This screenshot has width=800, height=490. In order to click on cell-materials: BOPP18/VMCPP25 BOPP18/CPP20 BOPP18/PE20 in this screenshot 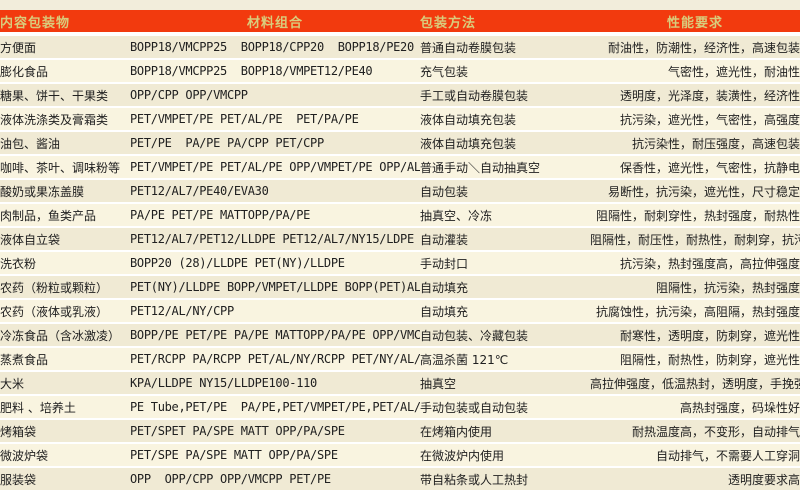, I will do `click(275, 47)`.